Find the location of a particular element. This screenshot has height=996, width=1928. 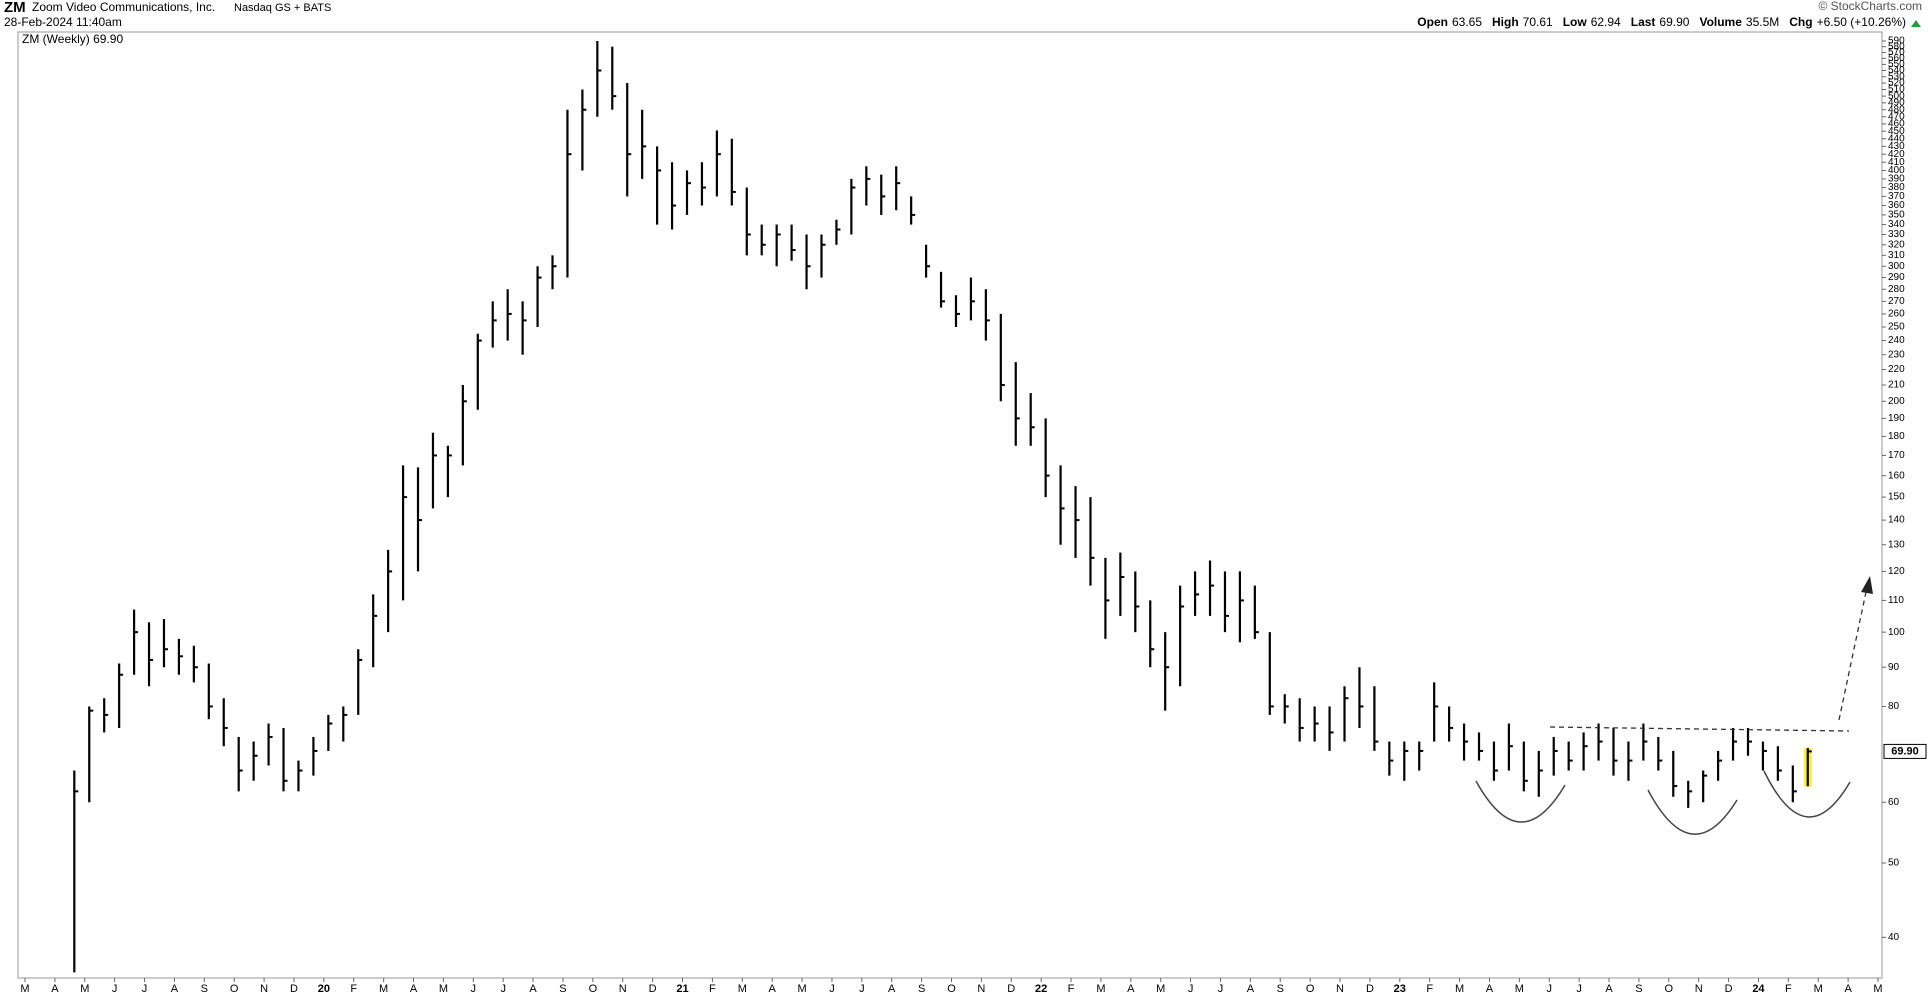

y-tick-label: 390 is located at coordinates (1896, 179).